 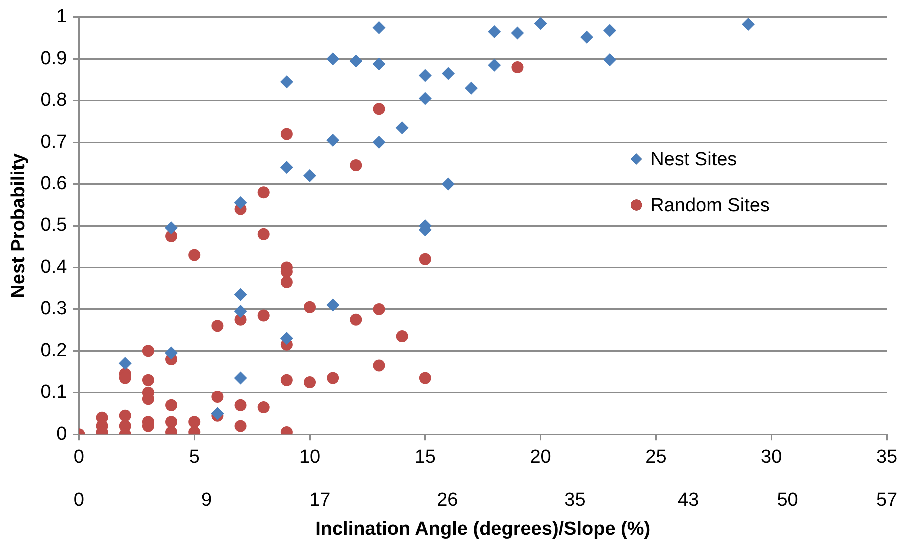 I want to click on y-axis-title: Nest Probability, so click(x=19, y=225).